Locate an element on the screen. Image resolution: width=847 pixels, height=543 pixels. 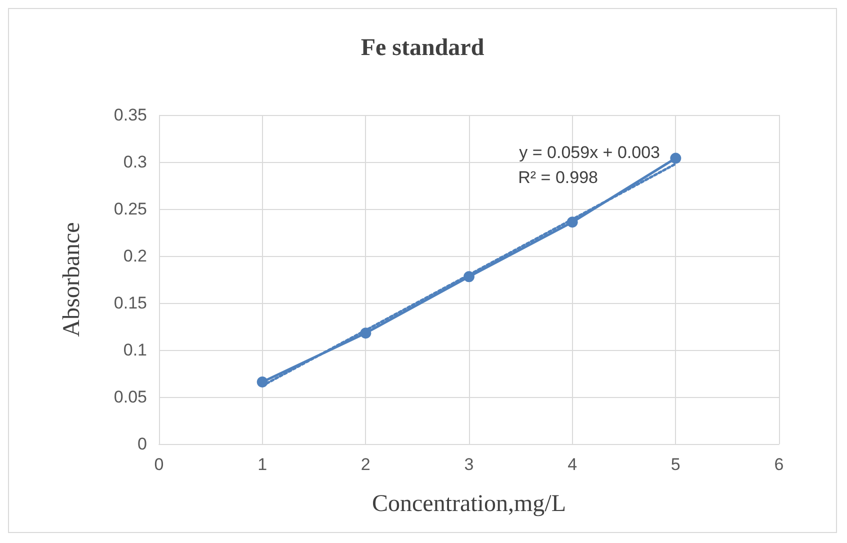
x-tick-label: 4 is located at coordinates (573, 464).